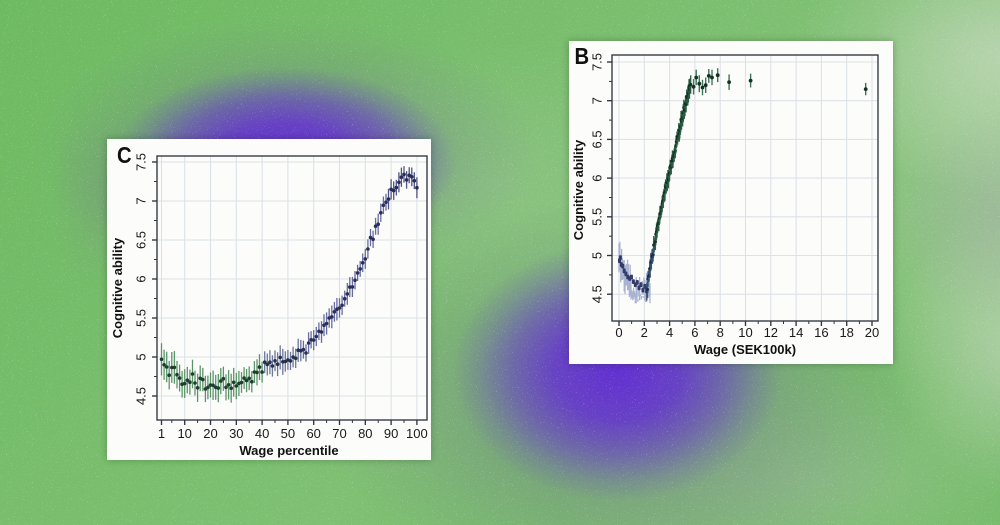 The height and width of the screenshot is (525, 1000). I want to click on svg-text: B, so click(582, 56).